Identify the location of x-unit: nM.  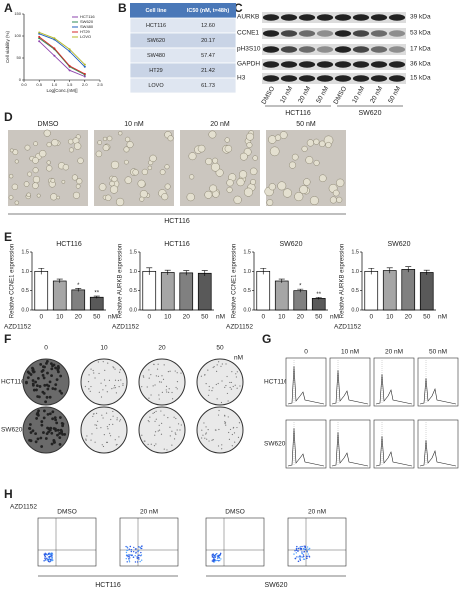
(220, 317).